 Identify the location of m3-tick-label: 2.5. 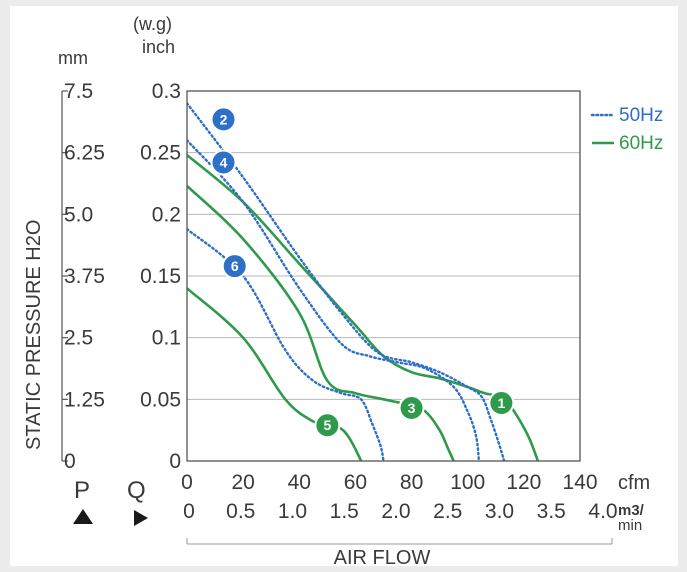
(447, 511).